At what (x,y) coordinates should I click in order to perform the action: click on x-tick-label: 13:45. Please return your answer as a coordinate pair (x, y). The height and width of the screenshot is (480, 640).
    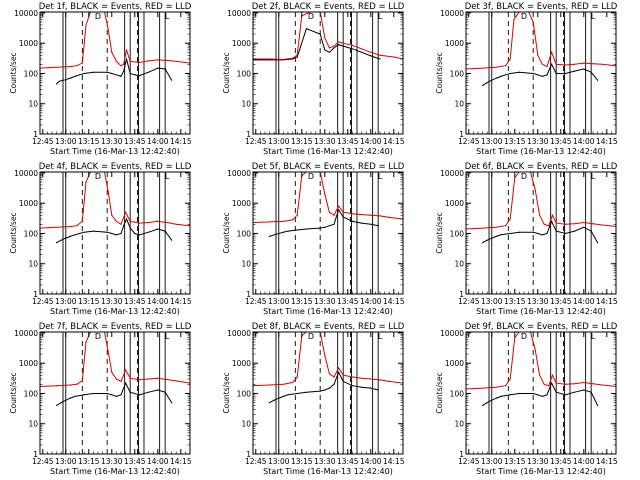
    Looking at the image, I should click on (348, 141).